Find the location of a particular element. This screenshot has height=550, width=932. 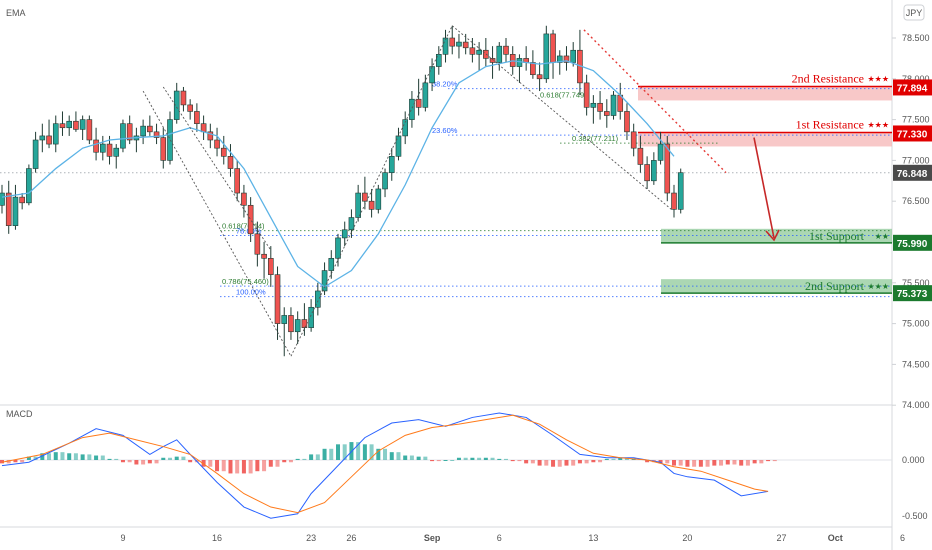

time-tick-label: 16 is located at coordinates (217, 538).